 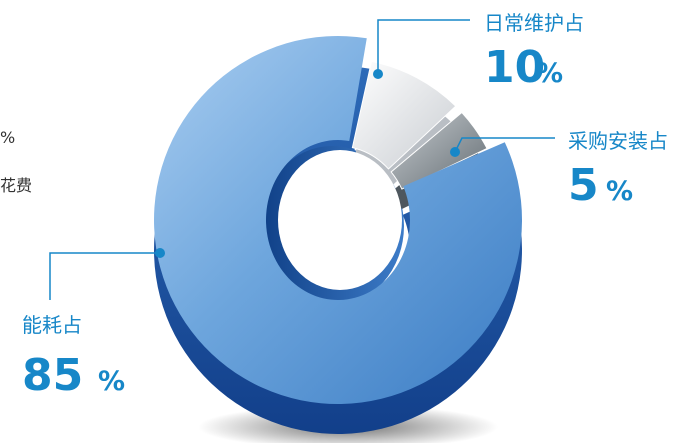 I want to click on slice-energy-value: 85, so click(x=52, y=375).